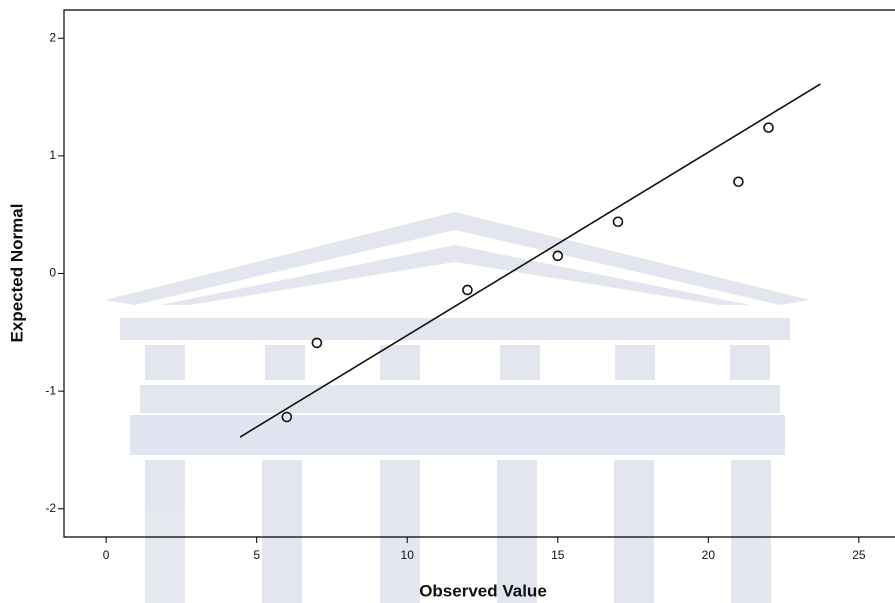 This screenshot has height=603, width=895. What do you see at coordinates (106, 555) in the screenshot?
I see `x-tick-label: 0` at bounding box center [106, 555].